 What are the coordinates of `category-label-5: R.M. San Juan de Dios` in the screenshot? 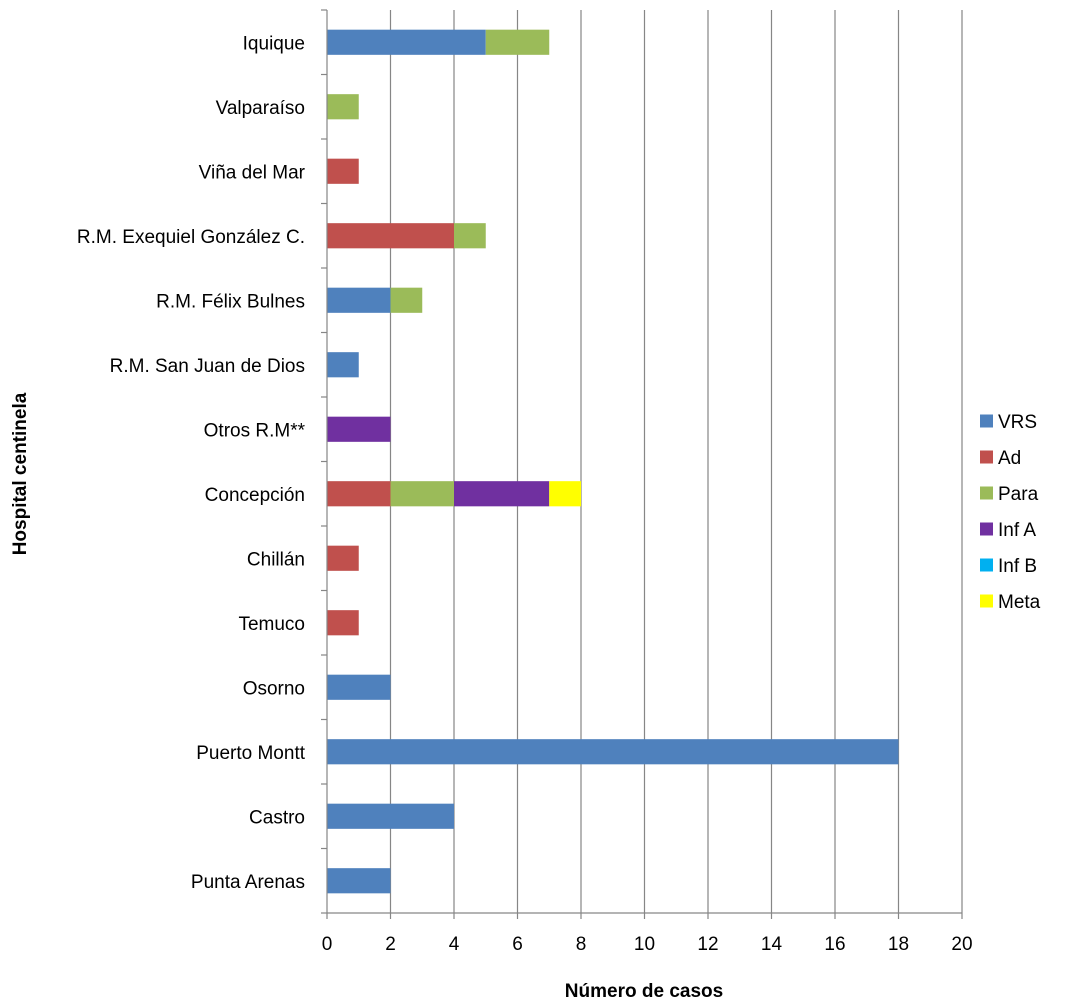 It's located at (207, 366).